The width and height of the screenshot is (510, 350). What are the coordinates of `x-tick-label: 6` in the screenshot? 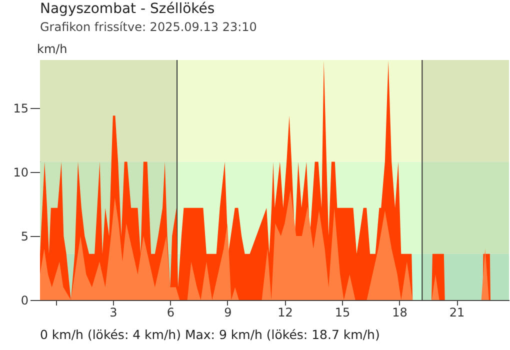 It's located at (170, 313).